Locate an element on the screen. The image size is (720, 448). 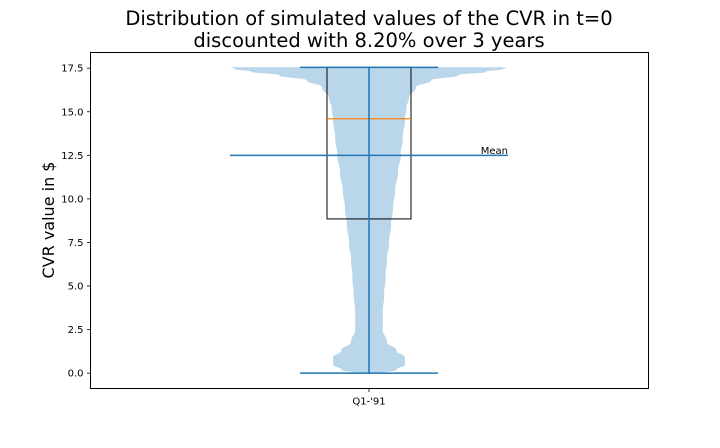
y-tick-label: 12.5 is located at coordinates (72, 156).